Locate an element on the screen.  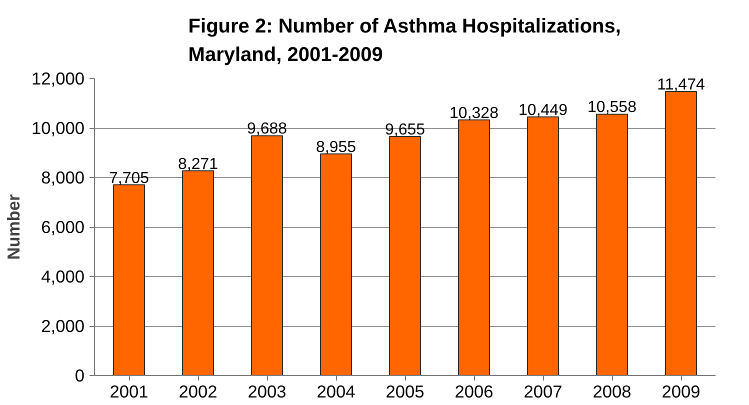
y-tick-label: 4,000 is located at coordinates (63, 276).